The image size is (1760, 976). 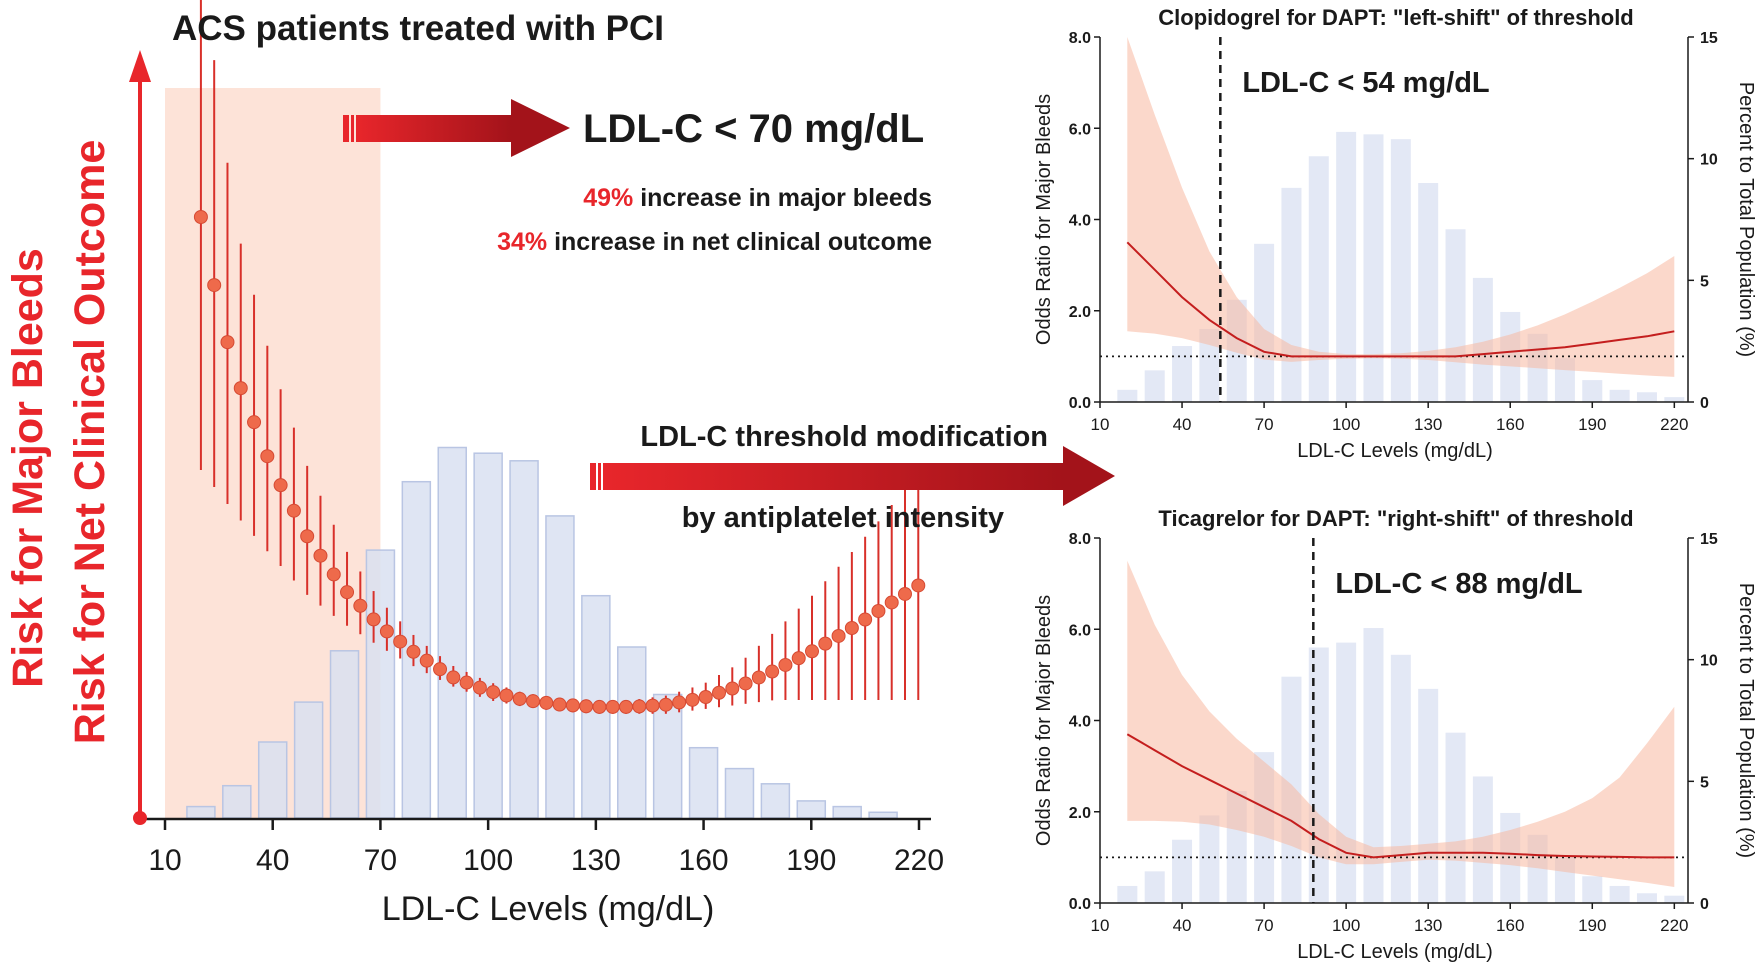 I want to click on threshold-arrow, so click(x=456, y=128).